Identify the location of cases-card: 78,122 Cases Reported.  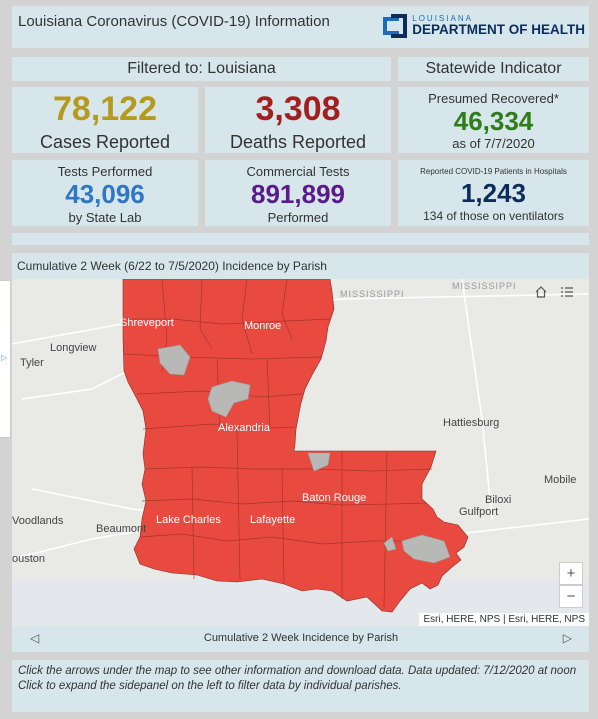
(105, 120).